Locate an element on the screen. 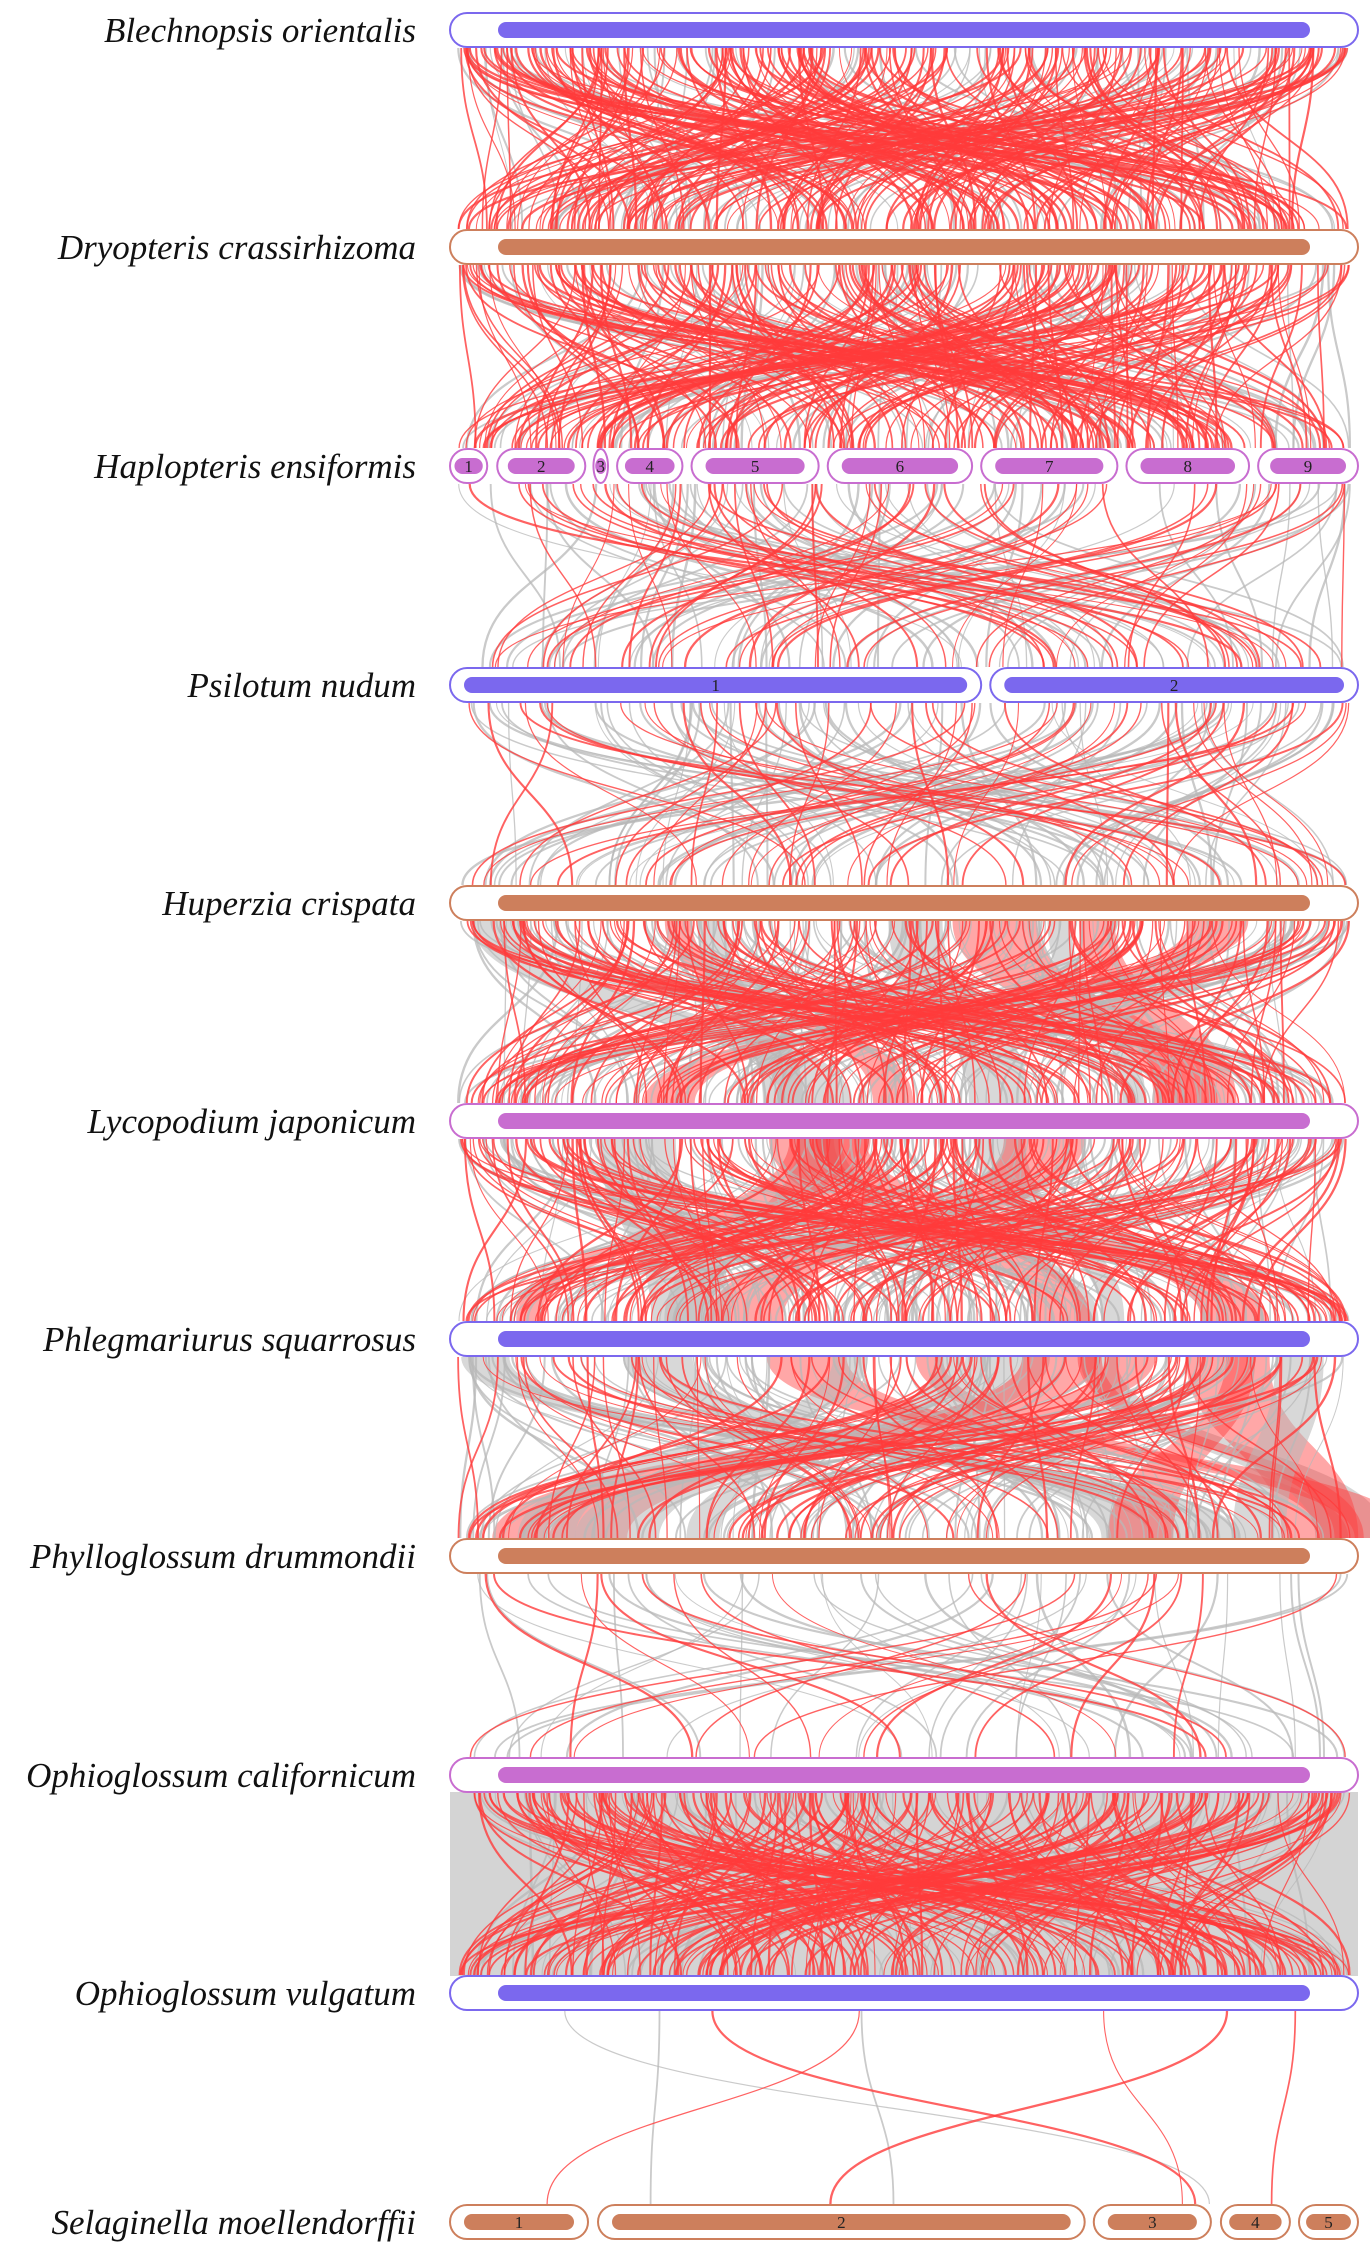 The height and width of the screenshot is (2244, 1370). synteny-ribbon is located at coordinates (1225, 1447).